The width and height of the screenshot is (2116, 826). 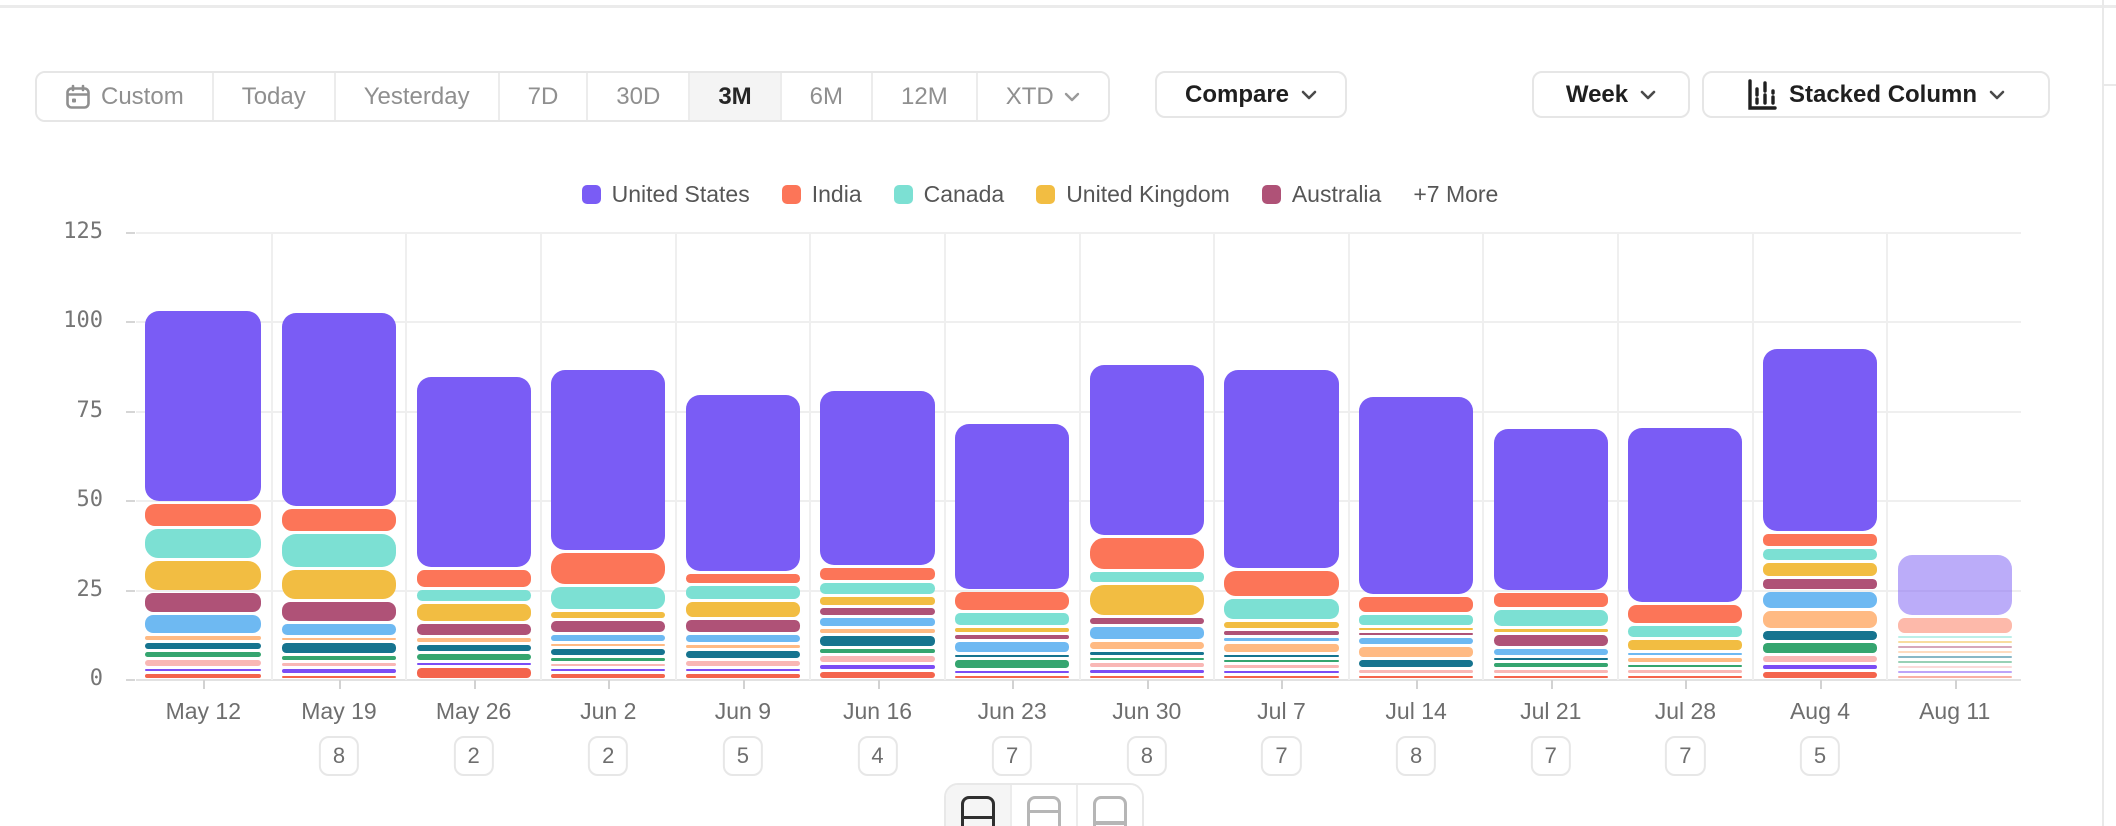 What do you see at coordinates (1110, 805) in the screenshot?
I see `layout-split-low-button` at bounding box center [1110, 805].